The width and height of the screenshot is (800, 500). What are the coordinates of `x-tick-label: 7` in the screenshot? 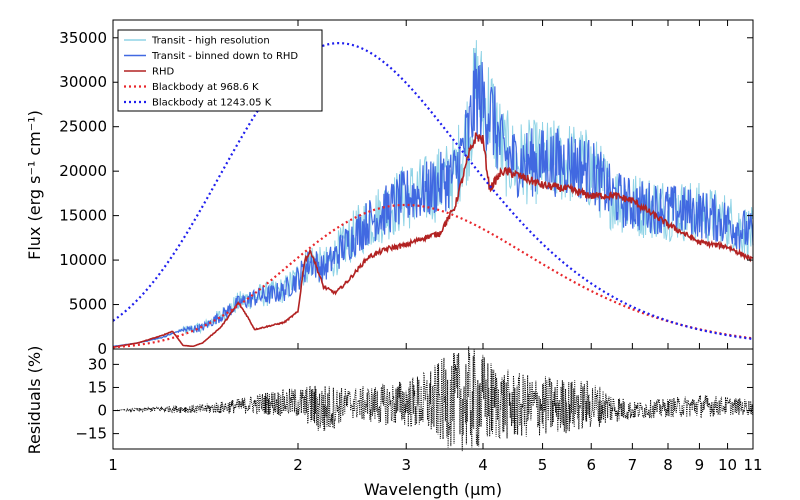 It's located at (633, 465).